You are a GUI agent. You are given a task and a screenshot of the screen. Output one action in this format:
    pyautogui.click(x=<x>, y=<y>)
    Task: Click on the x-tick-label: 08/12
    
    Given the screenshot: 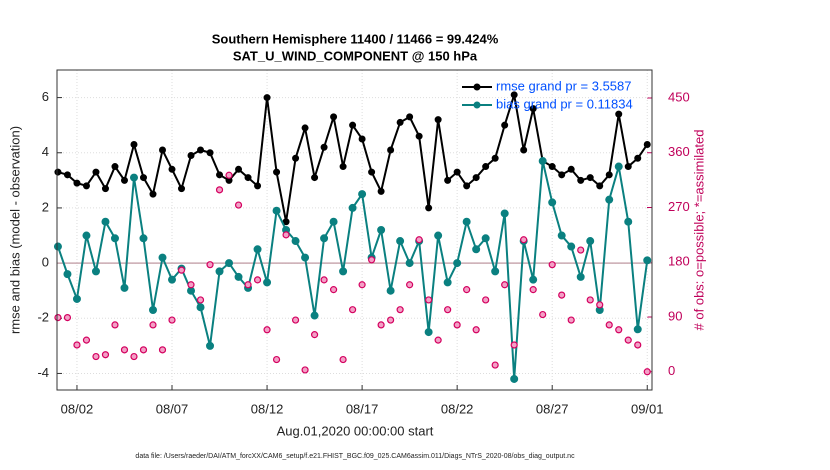 What is the action you would take?
    pyautogui.click(x=267, y=408)
    